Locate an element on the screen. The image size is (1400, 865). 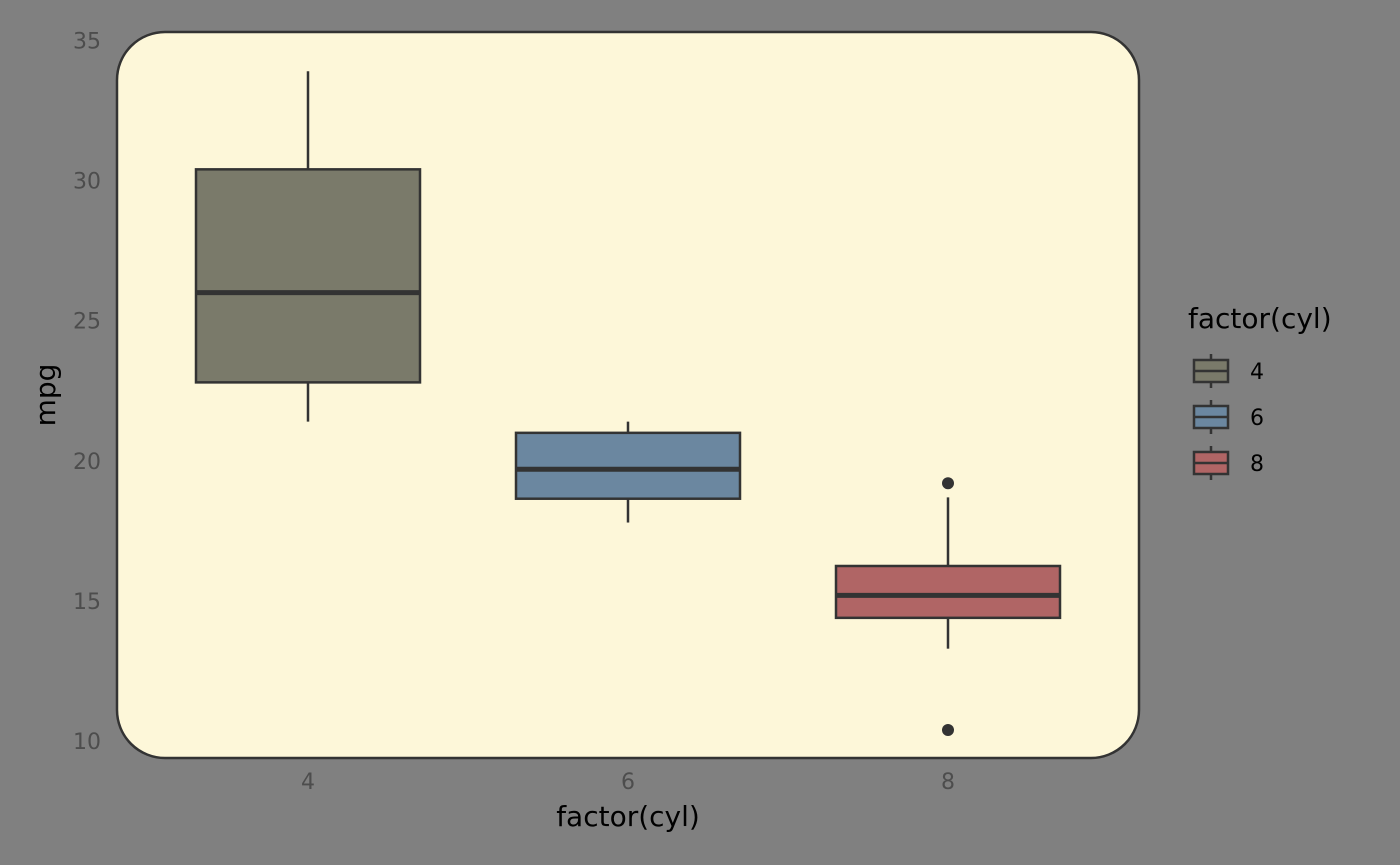
y-tick-label-35: 35 is located at coordinates (87, 41).